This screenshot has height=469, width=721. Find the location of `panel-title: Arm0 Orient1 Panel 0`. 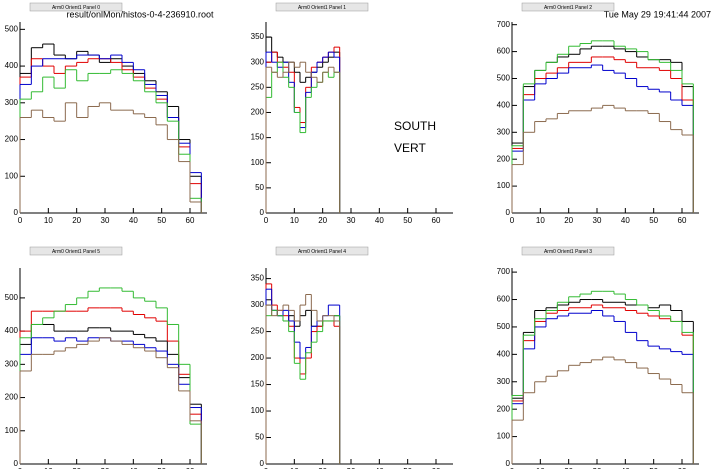

panel-title: Arm0 Orient1 Panel 0 is located at coordinates (76, 8).